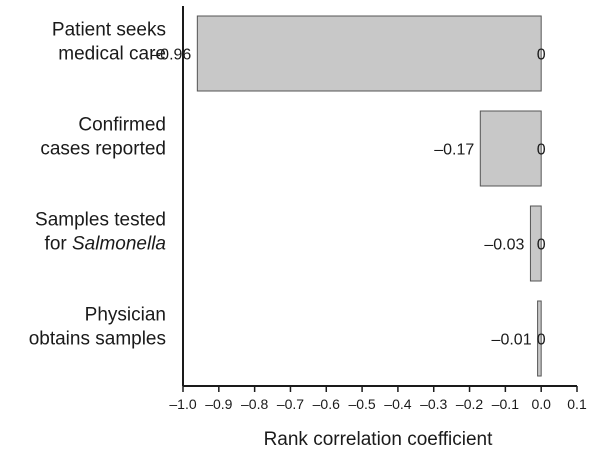 Image resolution: width=600 pixels, height=469 pixels. What do you see at coordinates (541, 404) in the screenshot?
I see `x-tick-label: 0.0` at bounding box center [541, 404].